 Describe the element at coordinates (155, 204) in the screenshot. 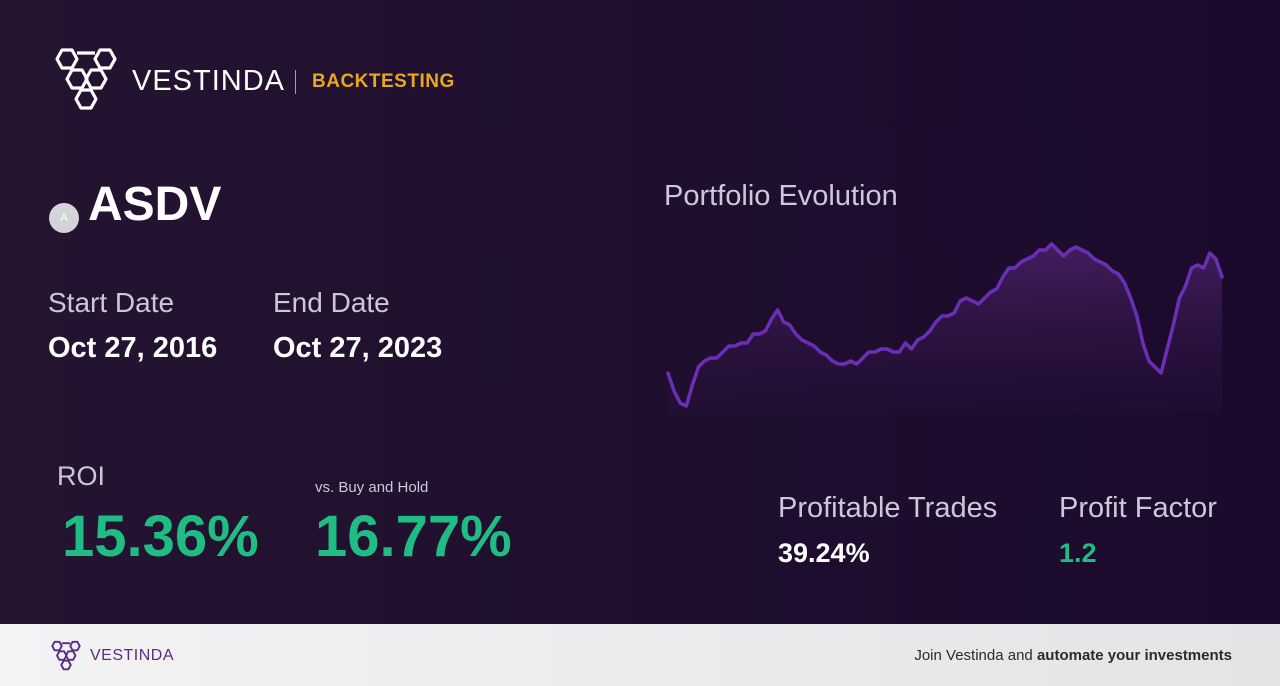

I see `ticker-symbol: ASDV` at that location.